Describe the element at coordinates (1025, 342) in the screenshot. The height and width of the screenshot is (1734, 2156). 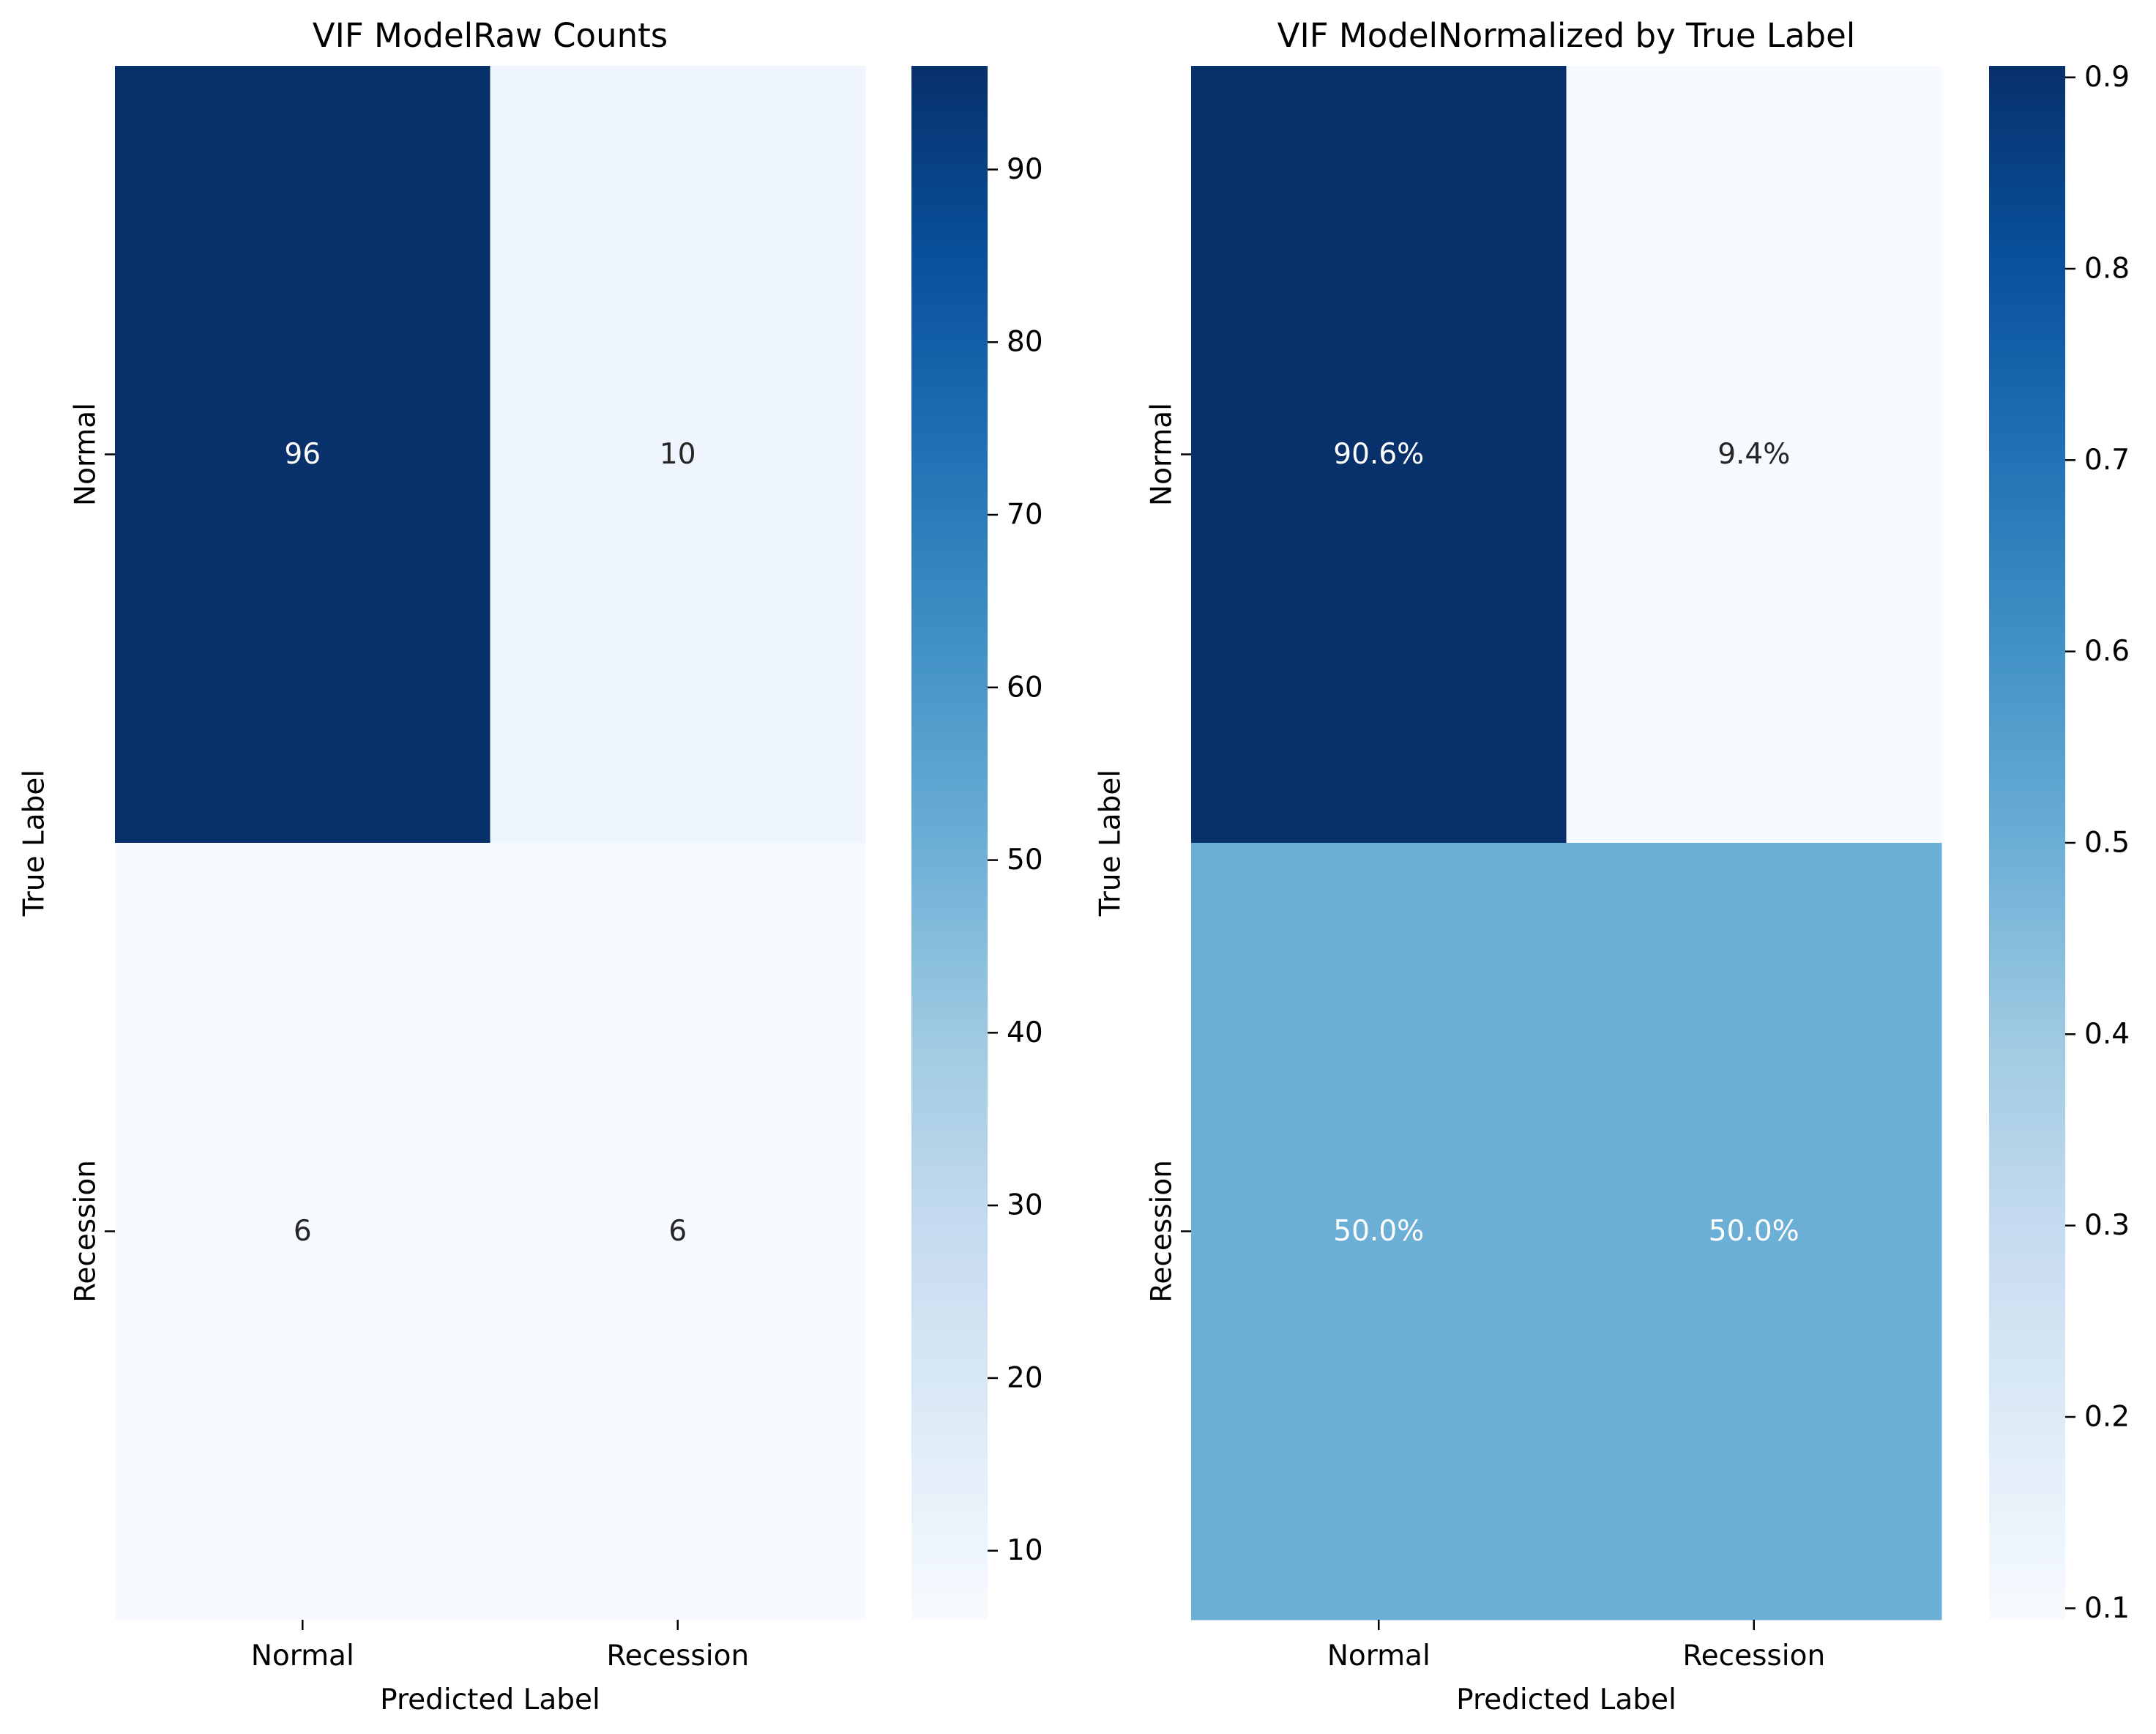
I see `colorbar-tick-label: 80` at that location.